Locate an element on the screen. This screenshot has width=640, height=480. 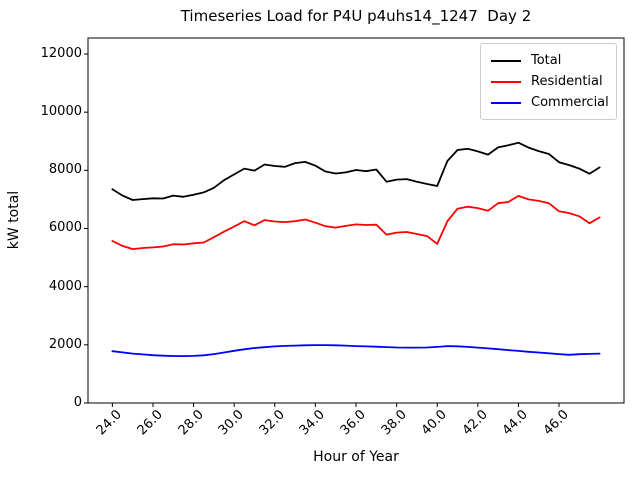
commercial-line is located at coordinates (356, 351).